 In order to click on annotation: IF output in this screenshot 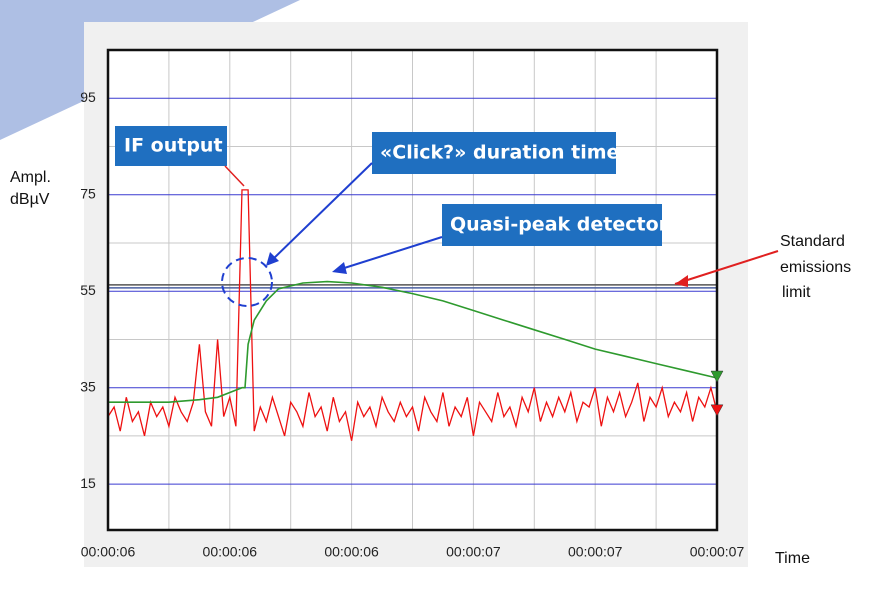, I will do `click(173, 146)`.